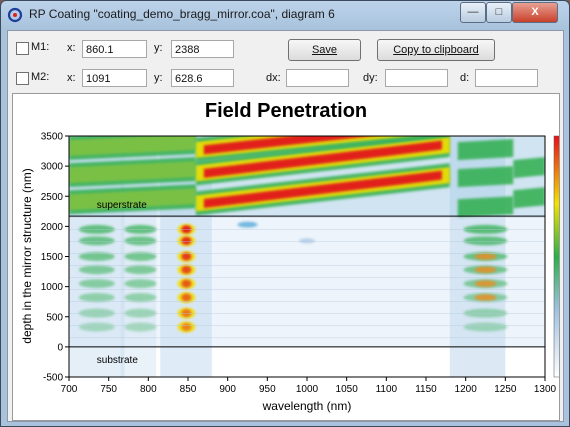 This screenshot has width=570, height=427. What do you see at coordinates (556, 256) in the screenshot?
I see `colorbar` at bounding box center [556, 256].